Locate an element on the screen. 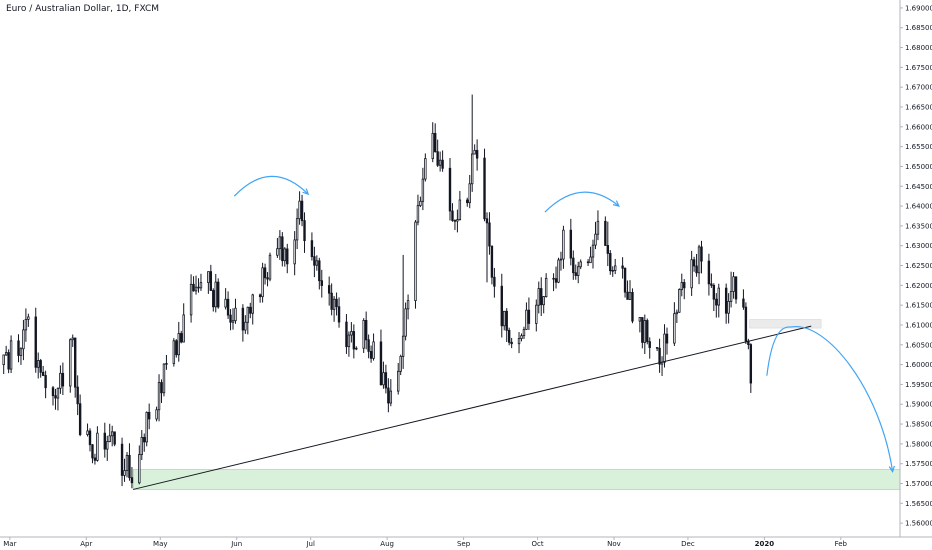  y-tick-label: 1.64000 is located at coordinates (918, 207).